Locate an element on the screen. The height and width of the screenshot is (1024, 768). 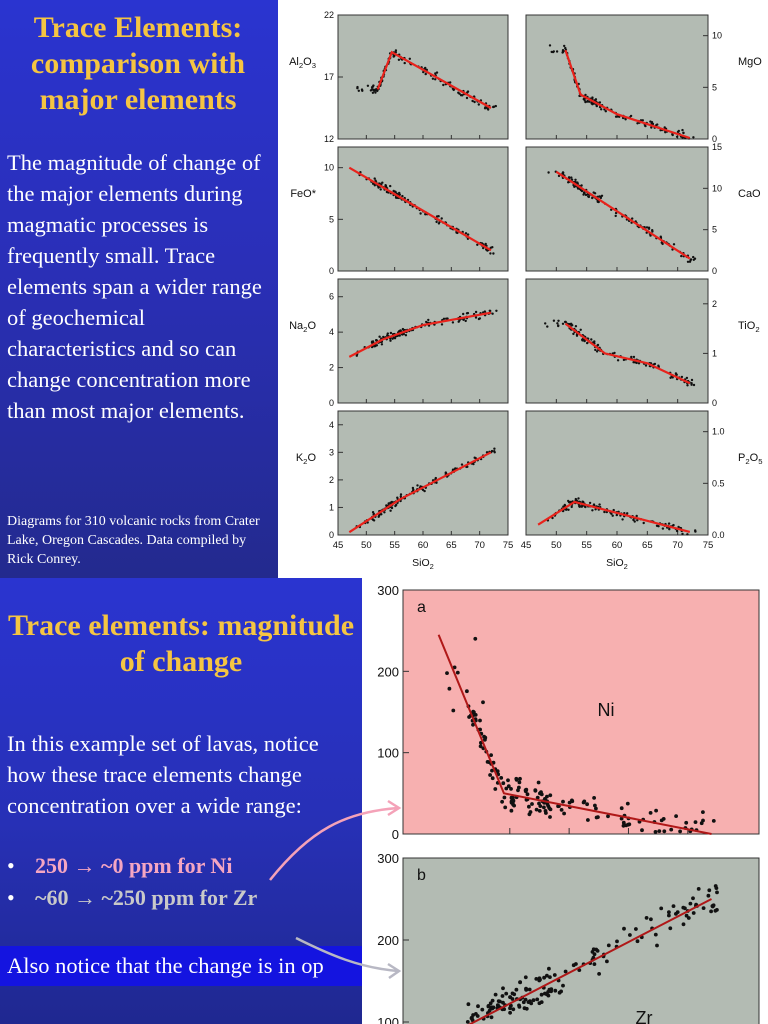
panel-p2o5: 0.0 0.5 1.0 P2O5 is located at coordinates (643, 475).